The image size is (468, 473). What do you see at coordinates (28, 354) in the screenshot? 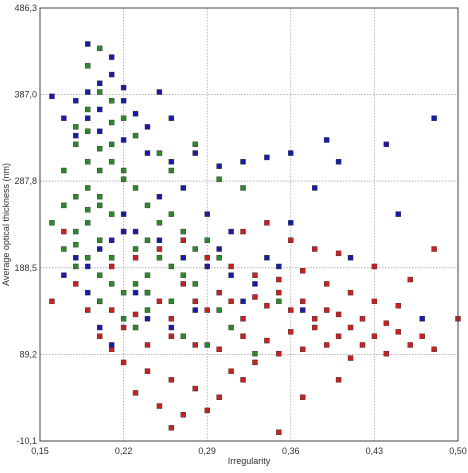
I see `y-tick-label: 89,2` at bounding box center [28, 354].